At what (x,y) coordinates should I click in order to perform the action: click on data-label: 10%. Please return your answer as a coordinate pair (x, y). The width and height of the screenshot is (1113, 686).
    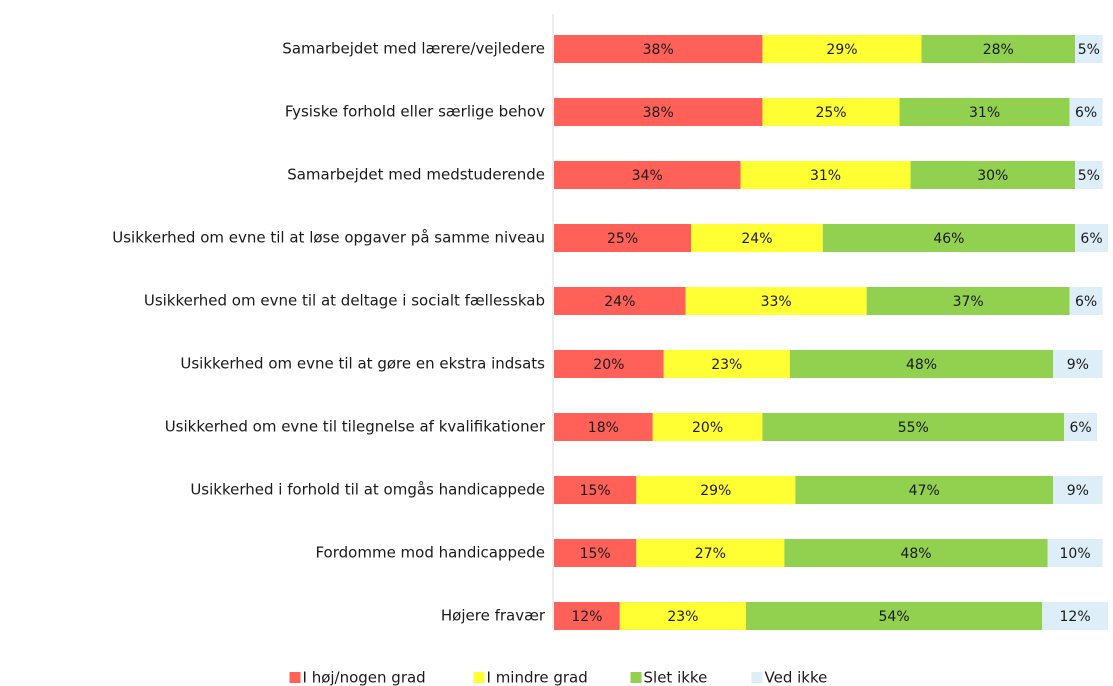
    Looking at the image, I should click on (1075, 554).